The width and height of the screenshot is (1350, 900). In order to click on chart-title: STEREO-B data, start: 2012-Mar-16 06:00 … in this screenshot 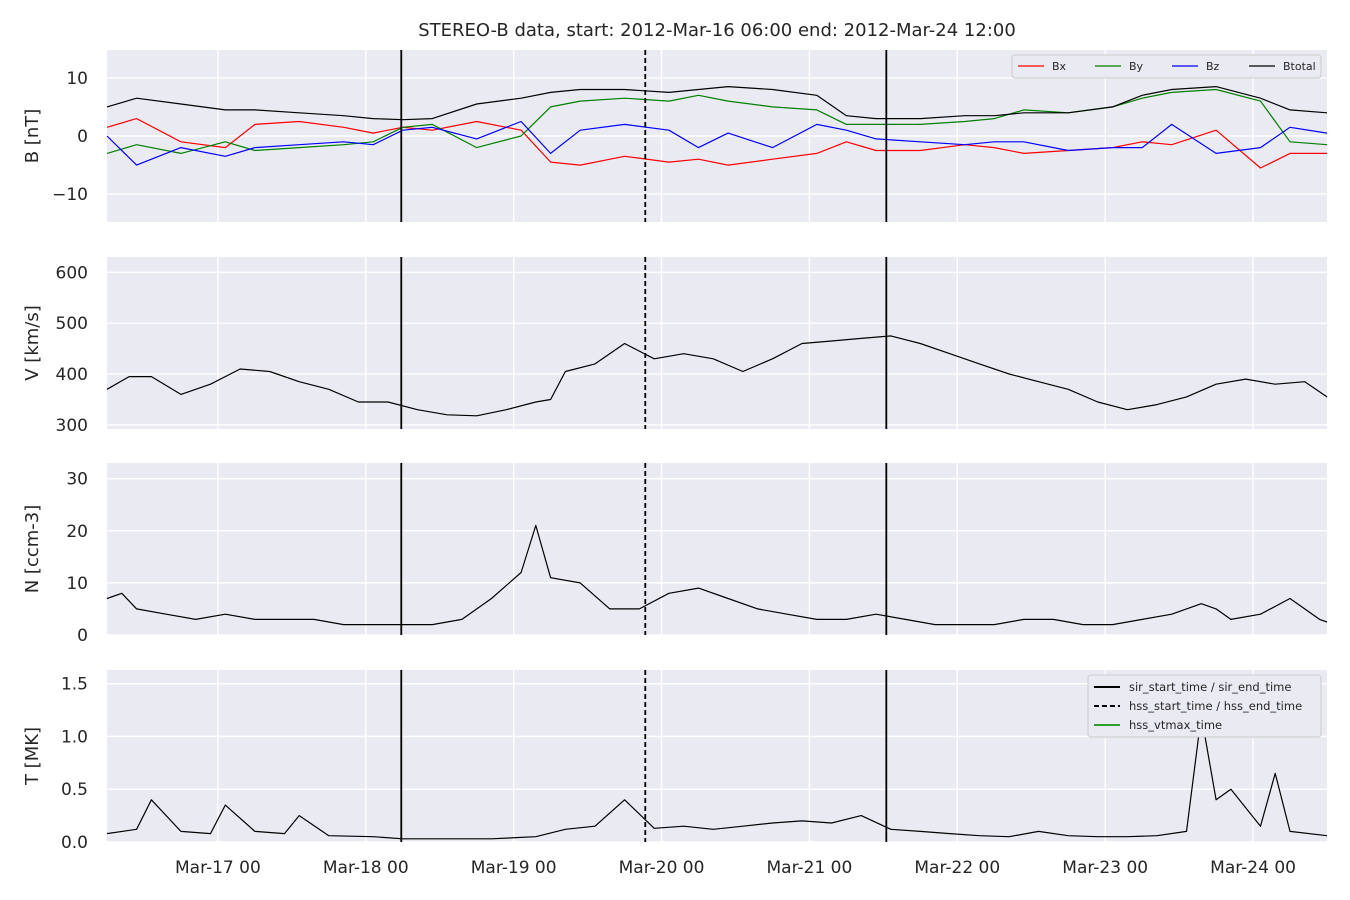, I will do `click(717, 30)`.